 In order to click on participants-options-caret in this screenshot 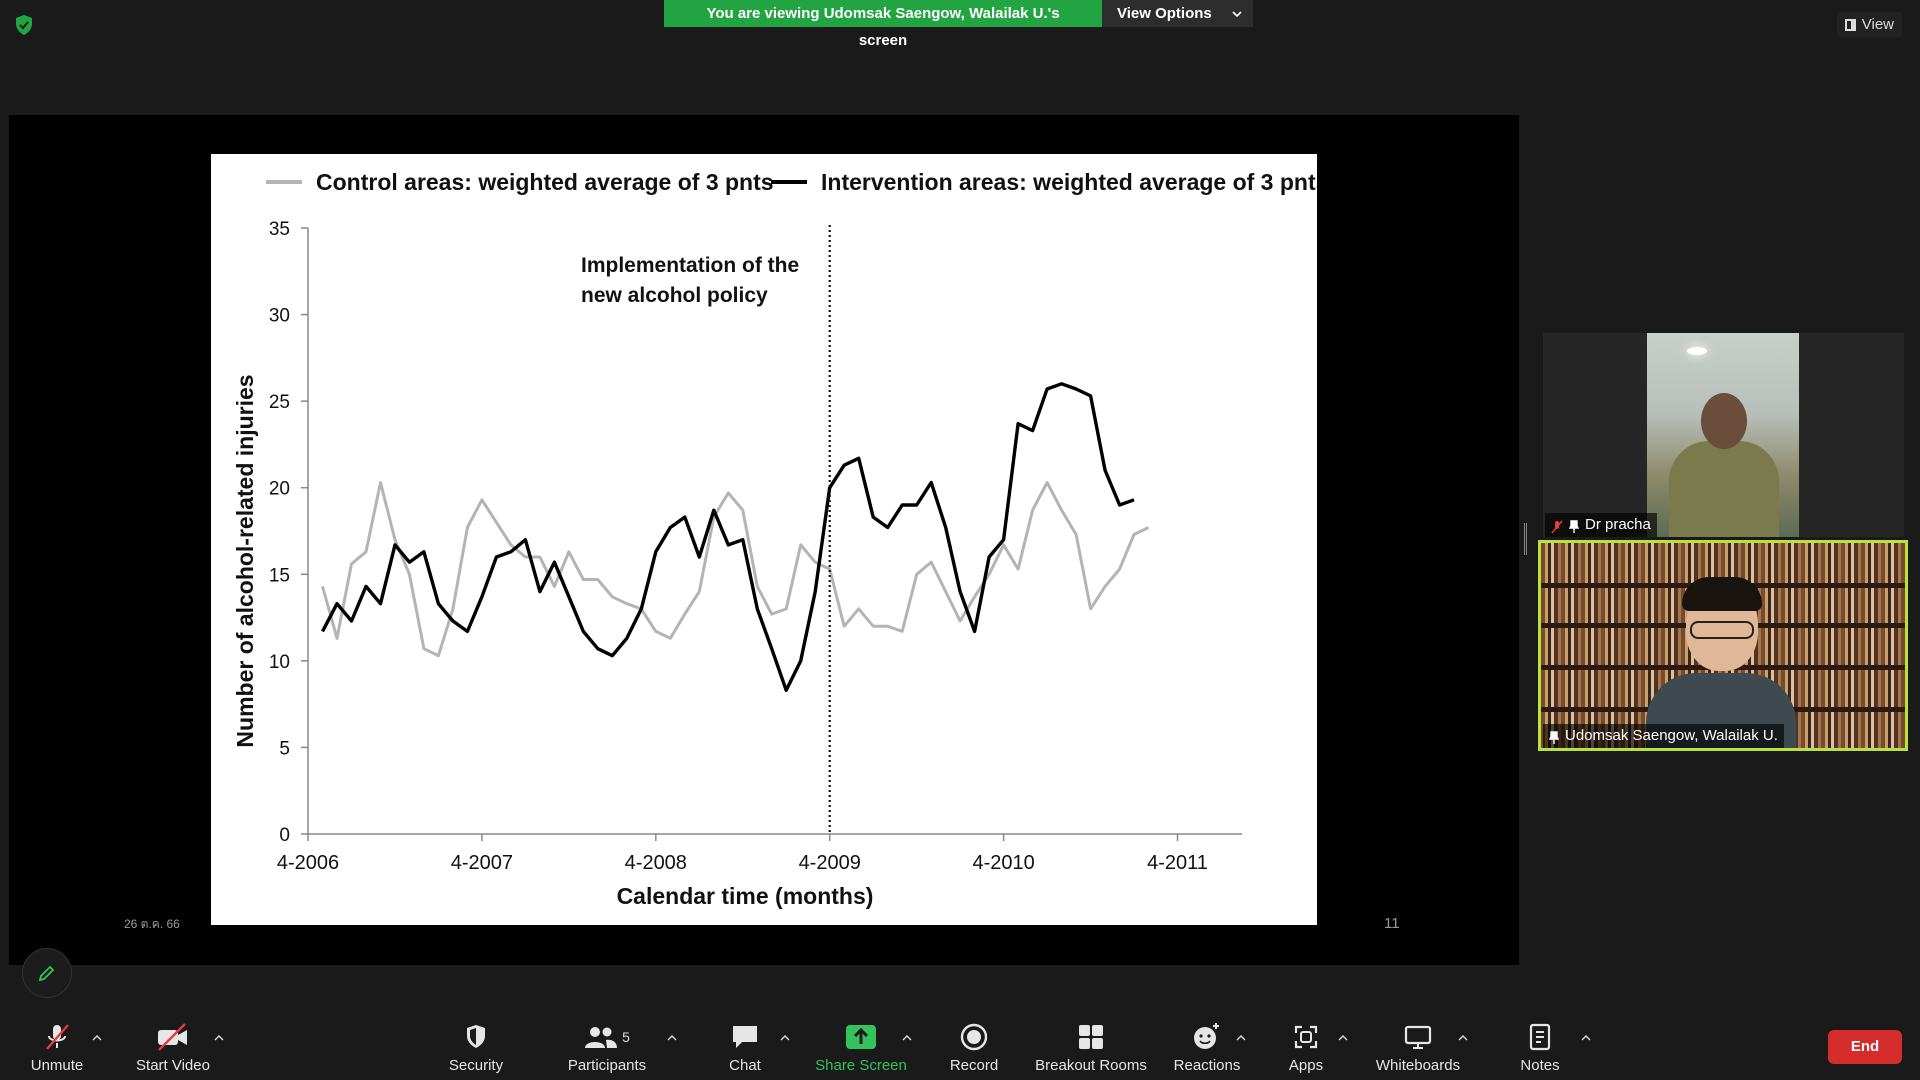, I will do `click(672, 1035)`.